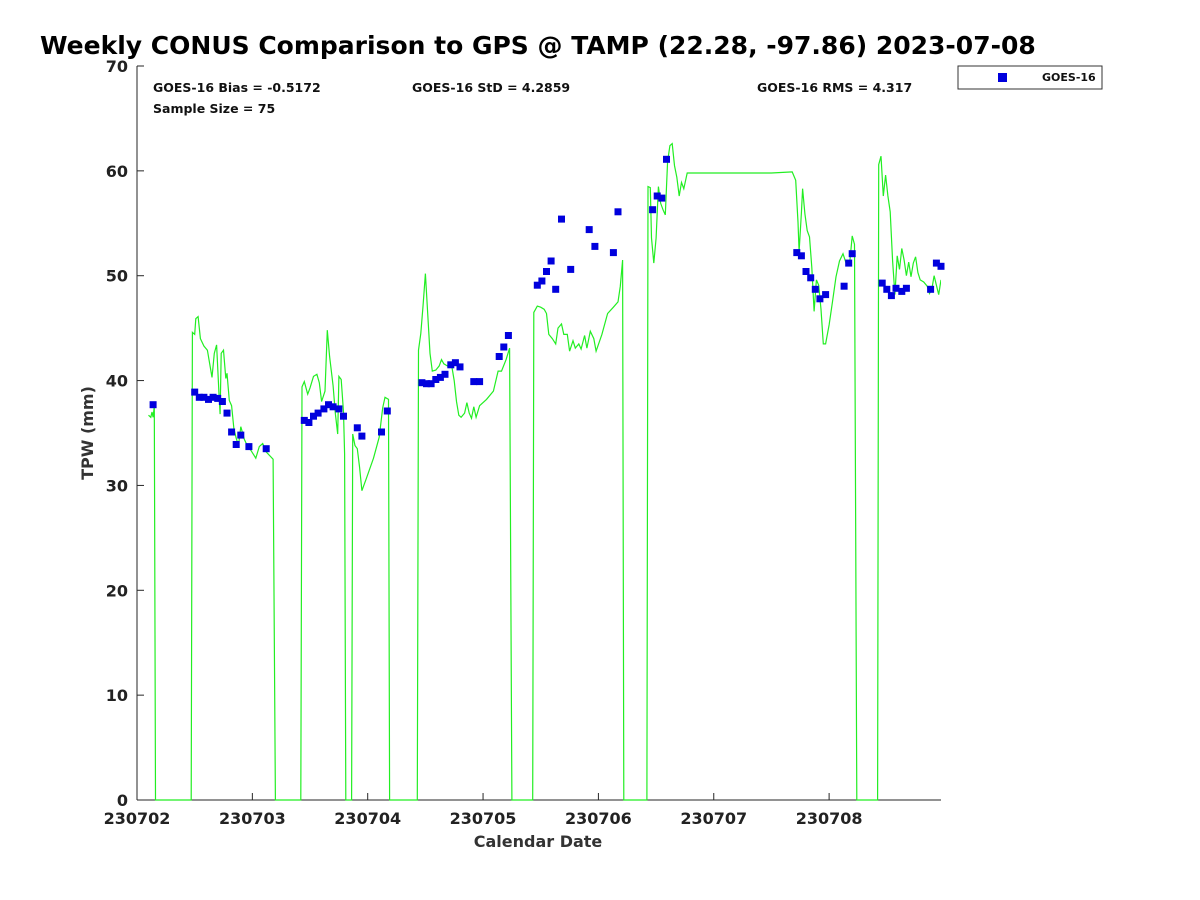 Image resolution: width=1200 pixels, height=900 pixels. What do you see at coordinates (491, 87) in the screenshot?
I see `std-stat: GOES-16 StD = 4.2859` at bounding box center [491, 87].